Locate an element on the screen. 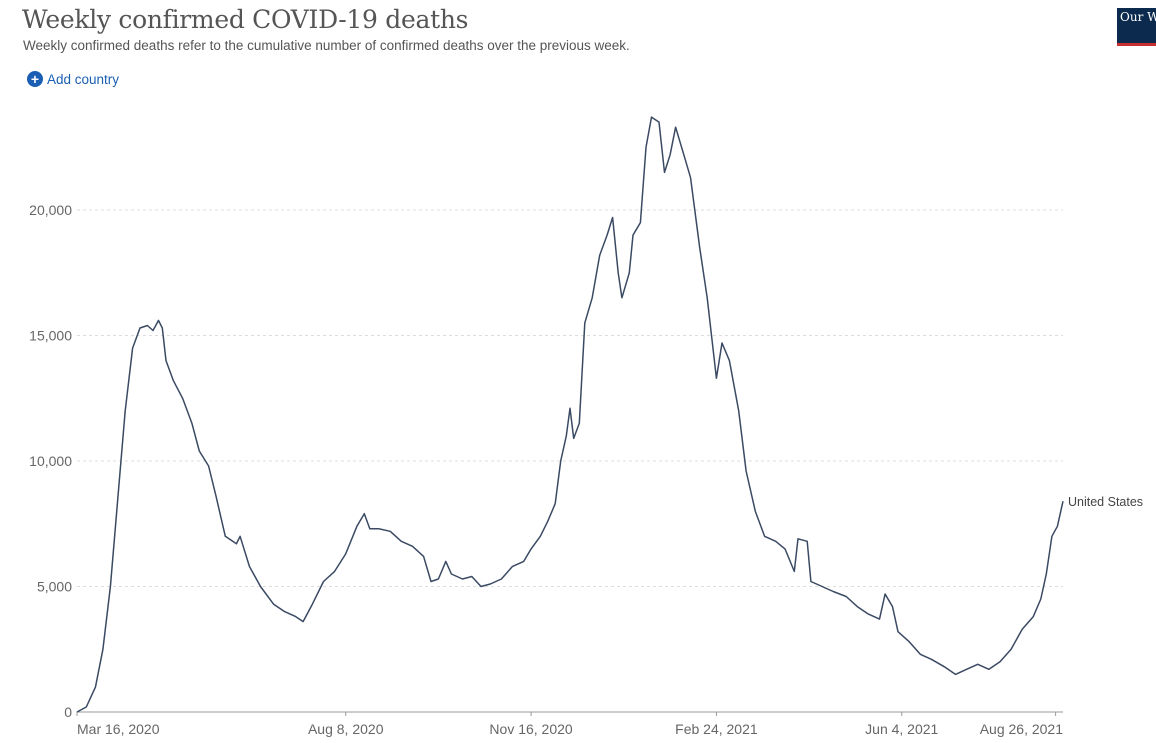  y-tick-label: 5,000 is located at coordinates (54, 587).